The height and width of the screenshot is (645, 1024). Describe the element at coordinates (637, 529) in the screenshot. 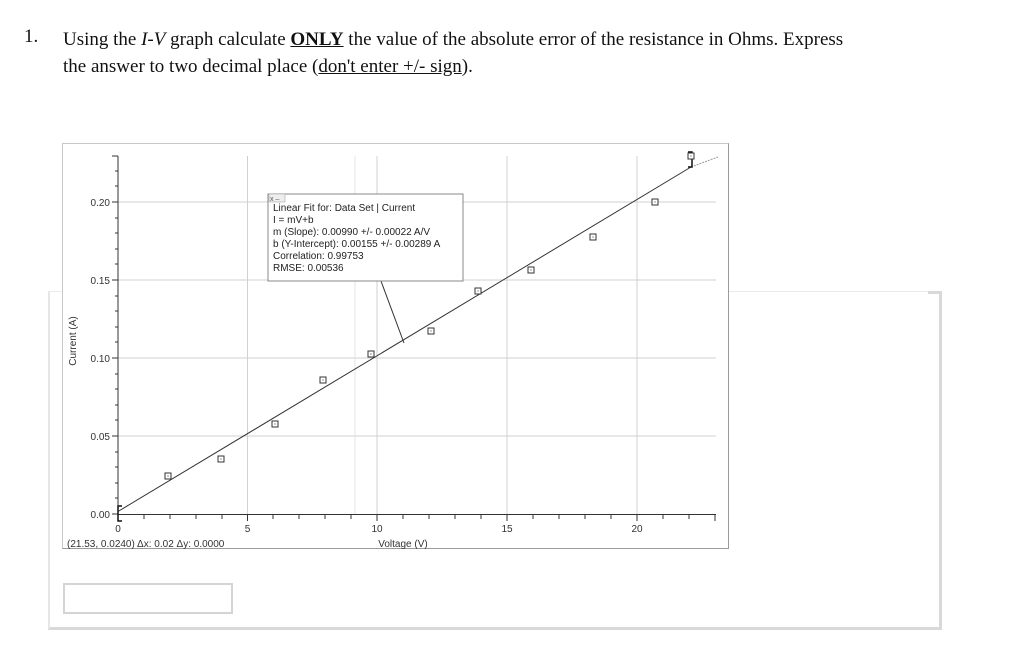

I see `x-tick-label: 20` at that location.